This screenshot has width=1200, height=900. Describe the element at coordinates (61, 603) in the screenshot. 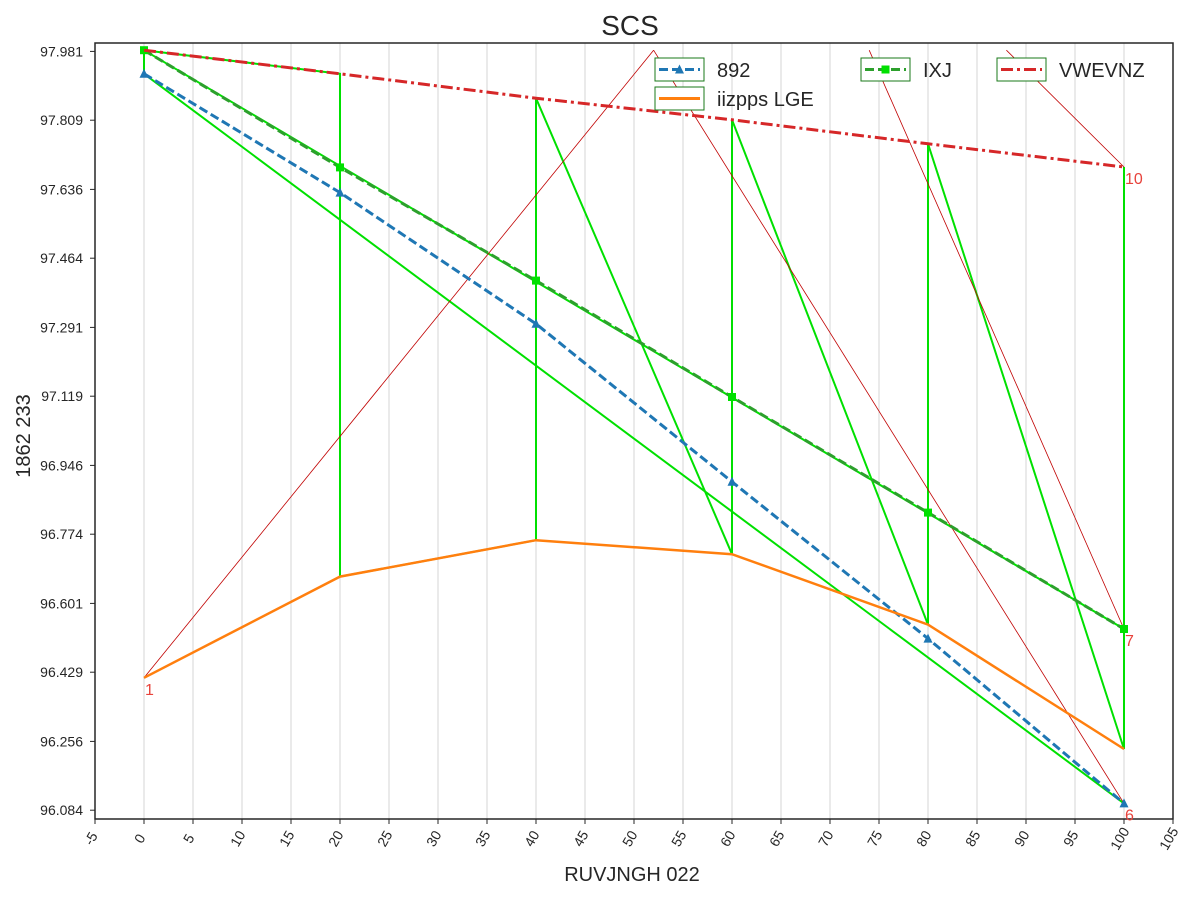

I see `y-tick-label: 96.601` at that location.